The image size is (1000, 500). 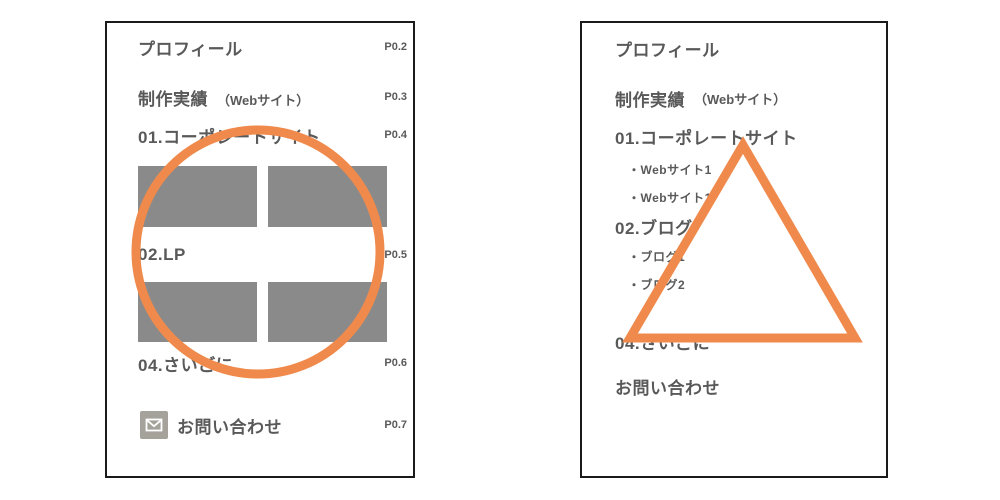 What do you see at coordinates (260, 47) in the screenshot?
I see `toc-row-profile: プロフィール P0.2` at bounding box center [260, 47].